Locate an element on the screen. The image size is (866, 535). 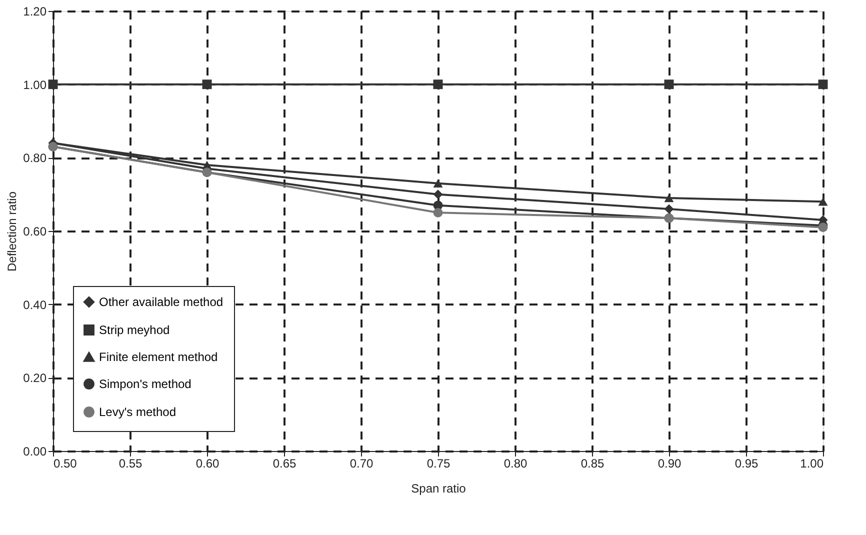
legend-label: Levy's method is located at coordinates (137, 412).